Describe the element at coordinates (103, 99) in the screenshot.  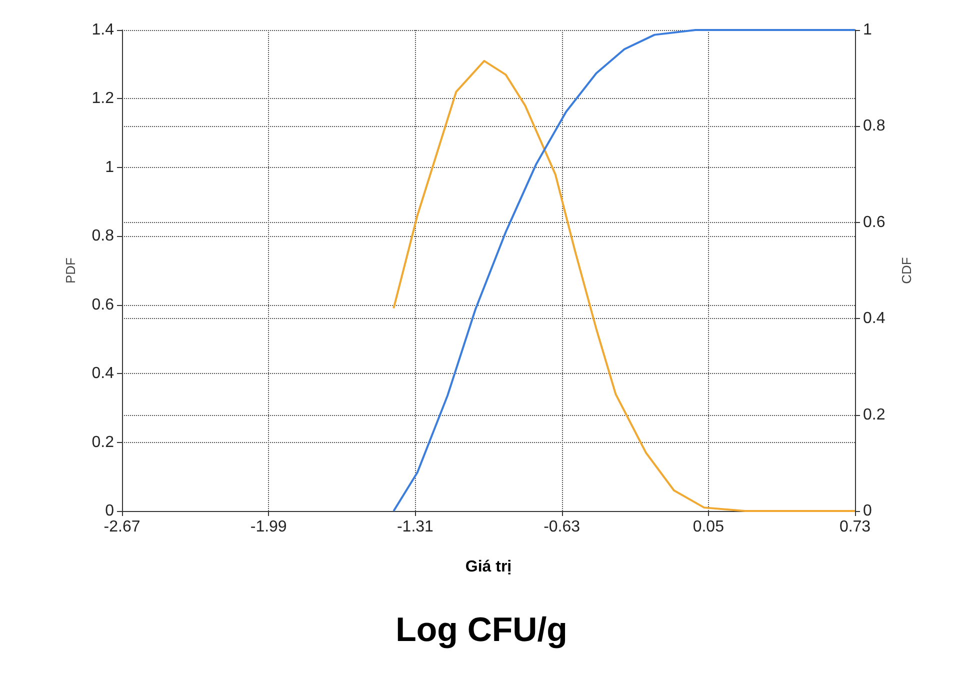
I see `y-tick-label: 1.2` at that location.